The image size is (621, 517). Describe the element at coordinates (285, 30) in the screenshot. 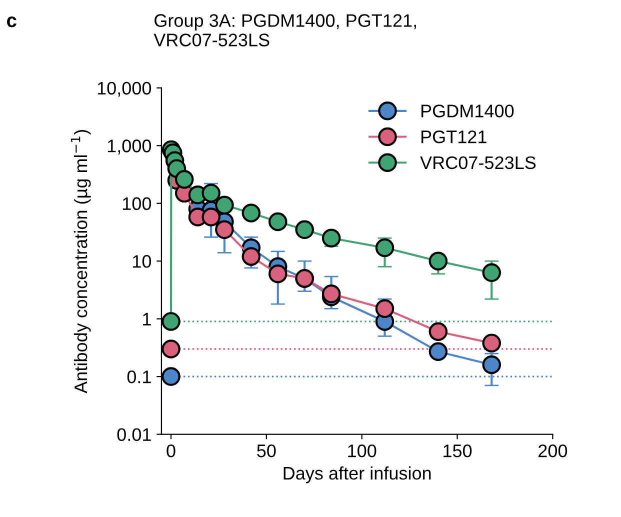

I see `chart-title: Group 3A: PGDM1400, PGT121, VRC07-523LS` at that location.